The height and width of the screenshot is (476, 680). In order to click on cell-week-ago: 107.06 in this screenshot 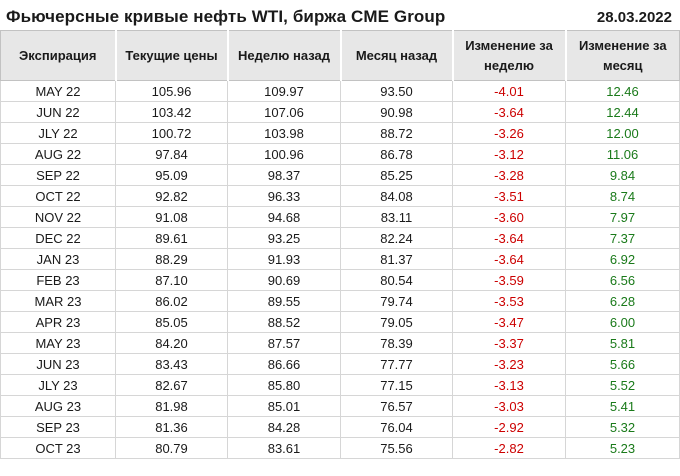, I will do `click(284, 112)`.